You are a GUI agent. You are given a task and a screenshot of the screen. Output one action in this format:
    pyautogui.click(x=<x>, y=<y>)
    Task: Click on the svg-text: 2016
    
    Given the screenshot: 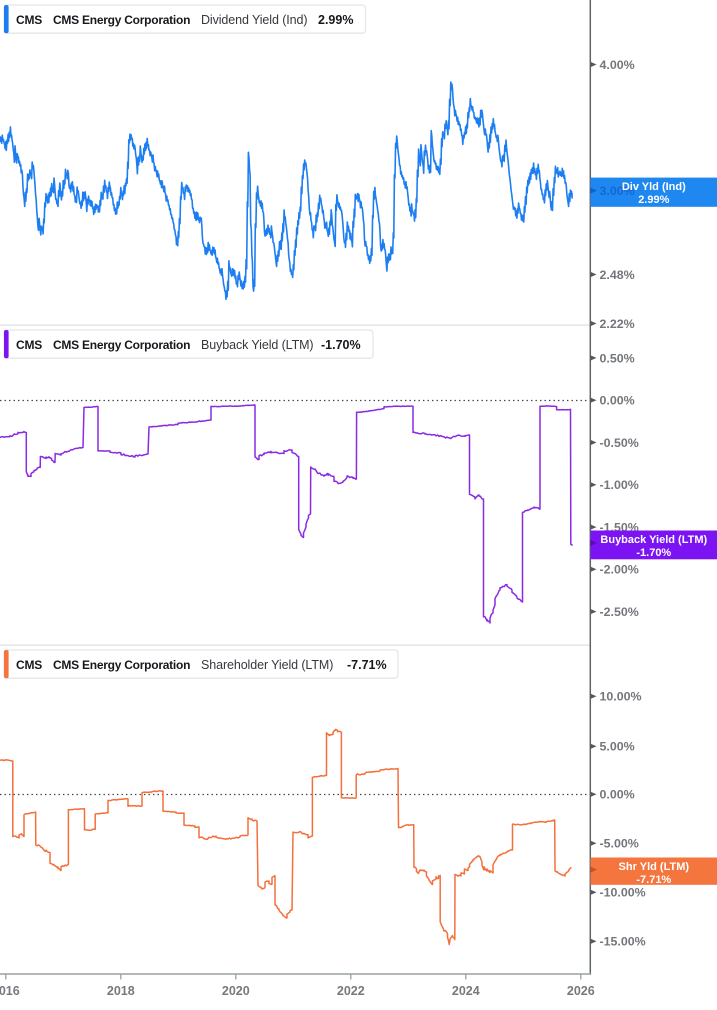 What is the action you would take?
    pyautogui.click(x=10, y=991)
    